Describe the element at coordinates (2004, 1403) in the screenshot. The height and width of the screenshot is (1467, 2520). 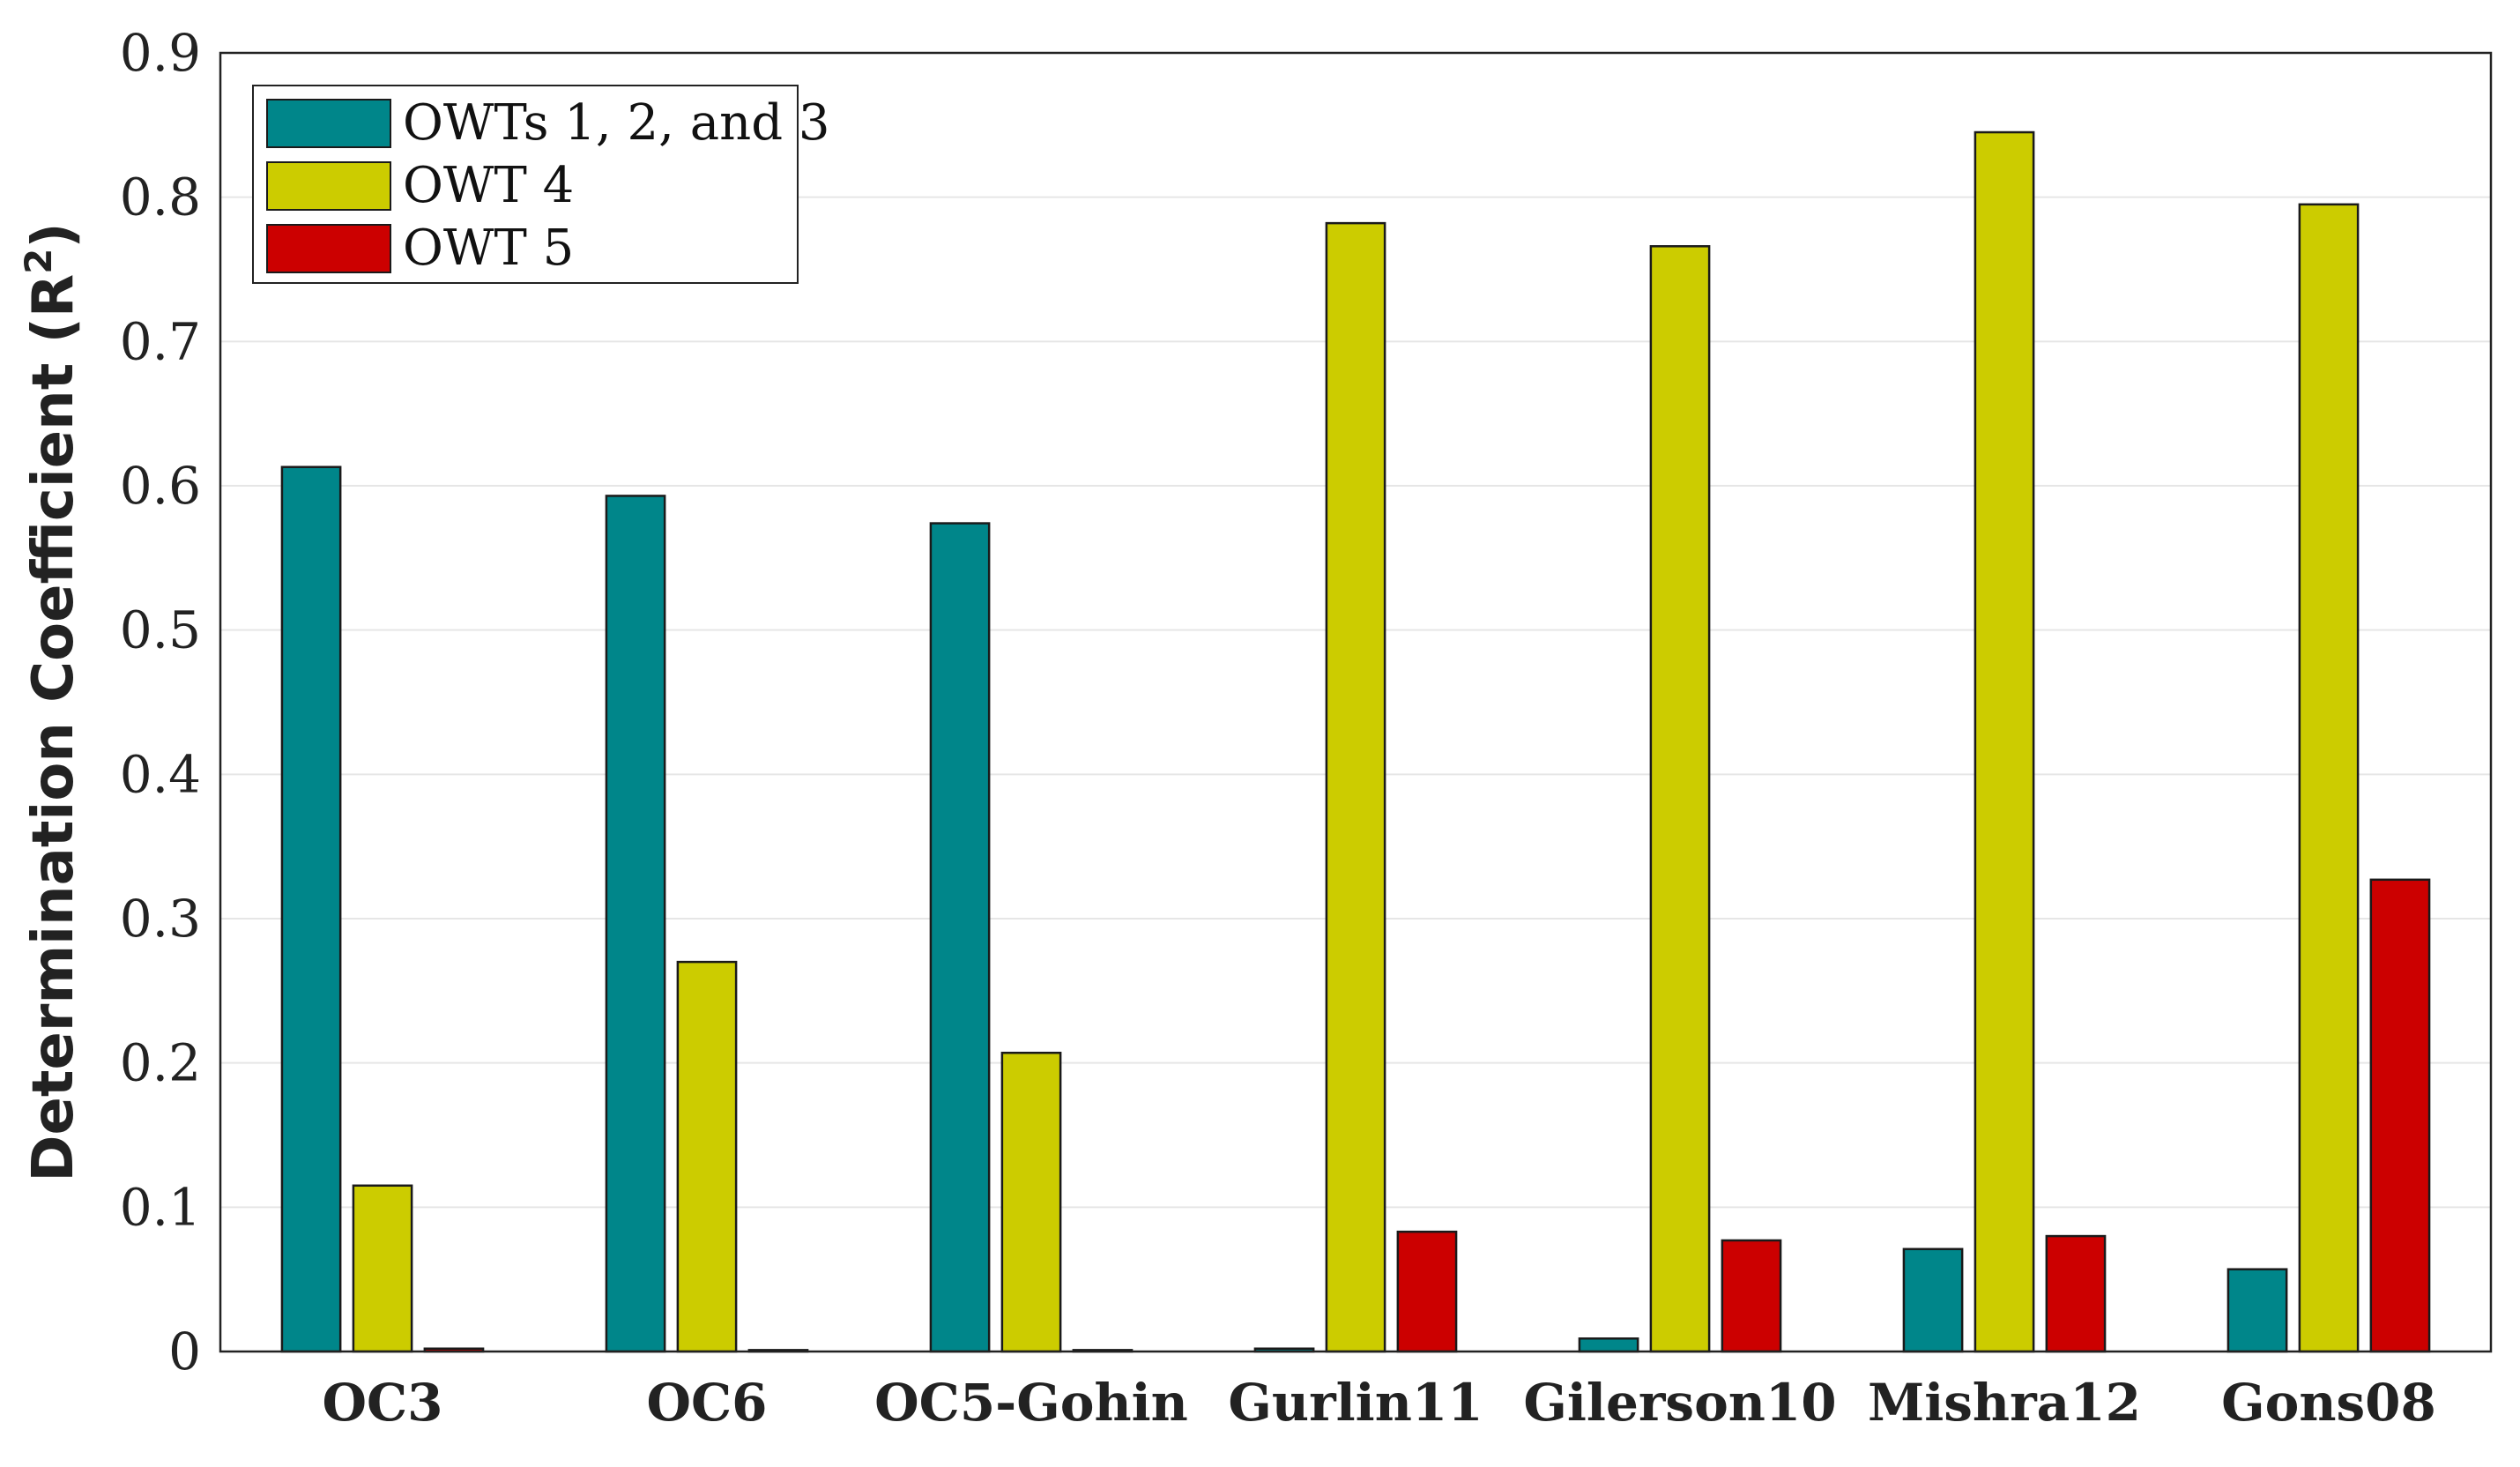
I see `x-tick-label: Mishra12` at that location.